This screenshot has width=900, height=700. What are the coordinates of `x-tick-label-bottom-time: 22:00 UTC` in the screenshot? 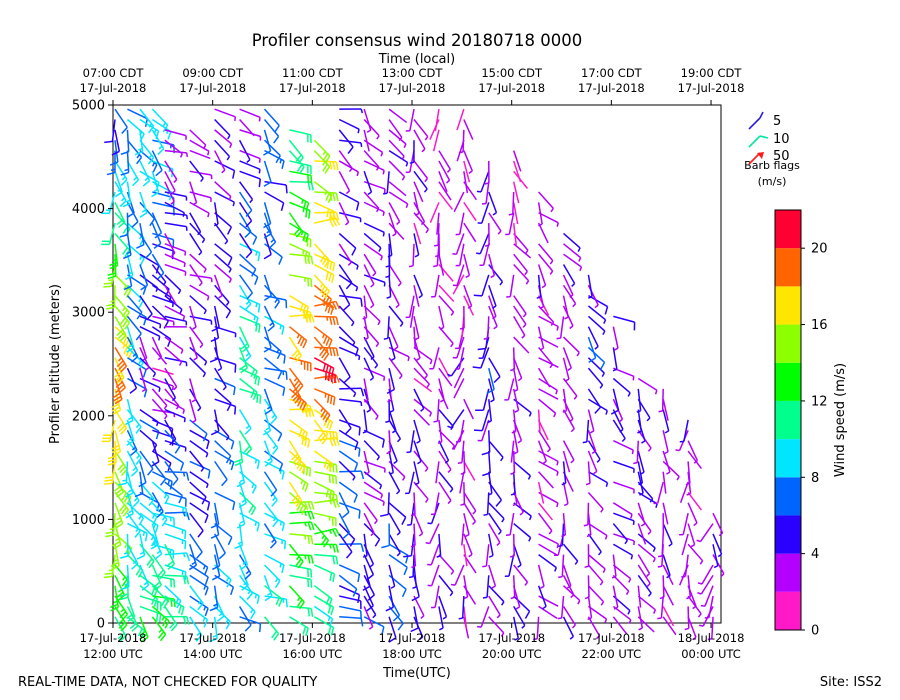 It's located at (612, 654).